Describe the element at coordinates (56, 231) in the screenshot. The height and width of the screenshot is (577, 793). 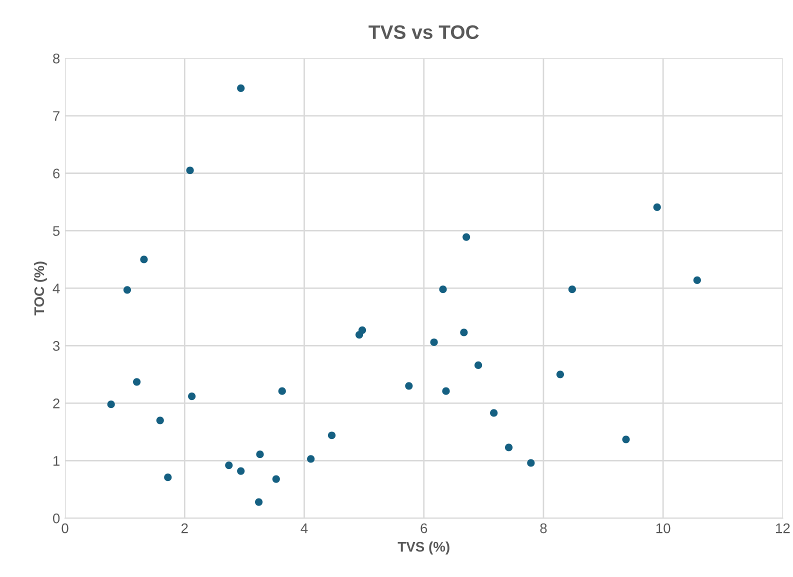
I see `y-tick-label: 5` at that location.